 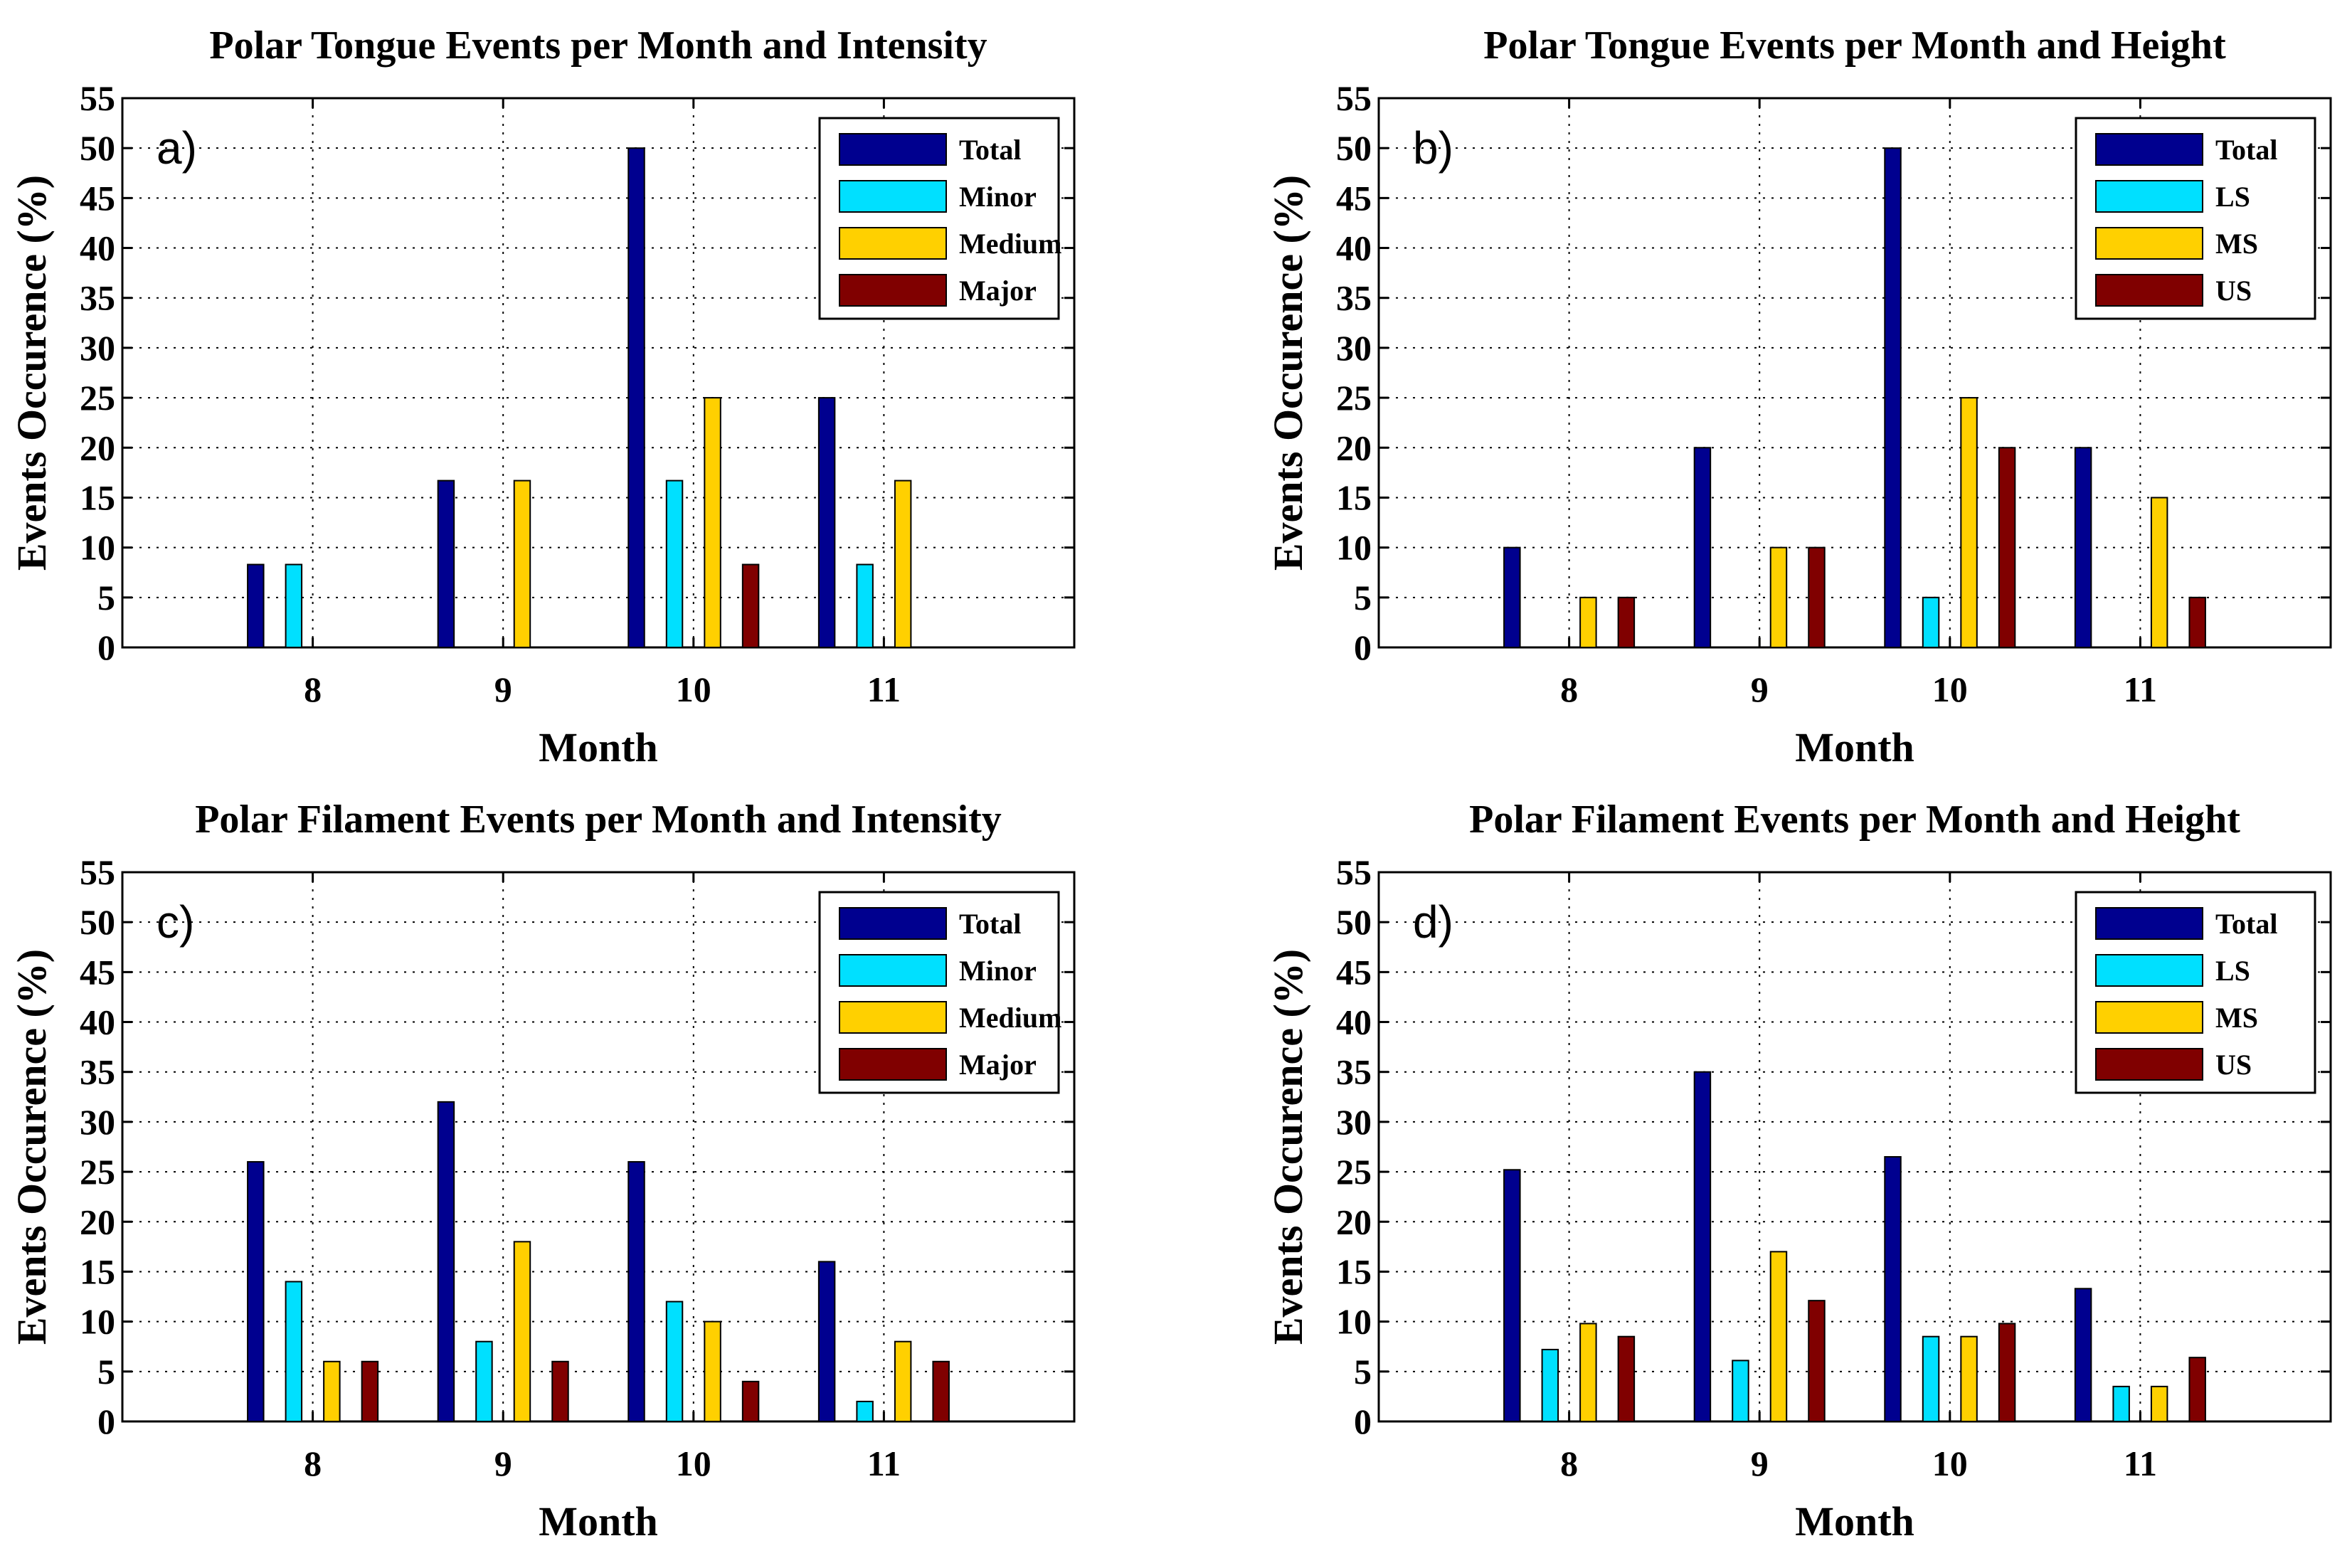 I want to click on x-tick-label: 8, so click(x=313, y=1463).